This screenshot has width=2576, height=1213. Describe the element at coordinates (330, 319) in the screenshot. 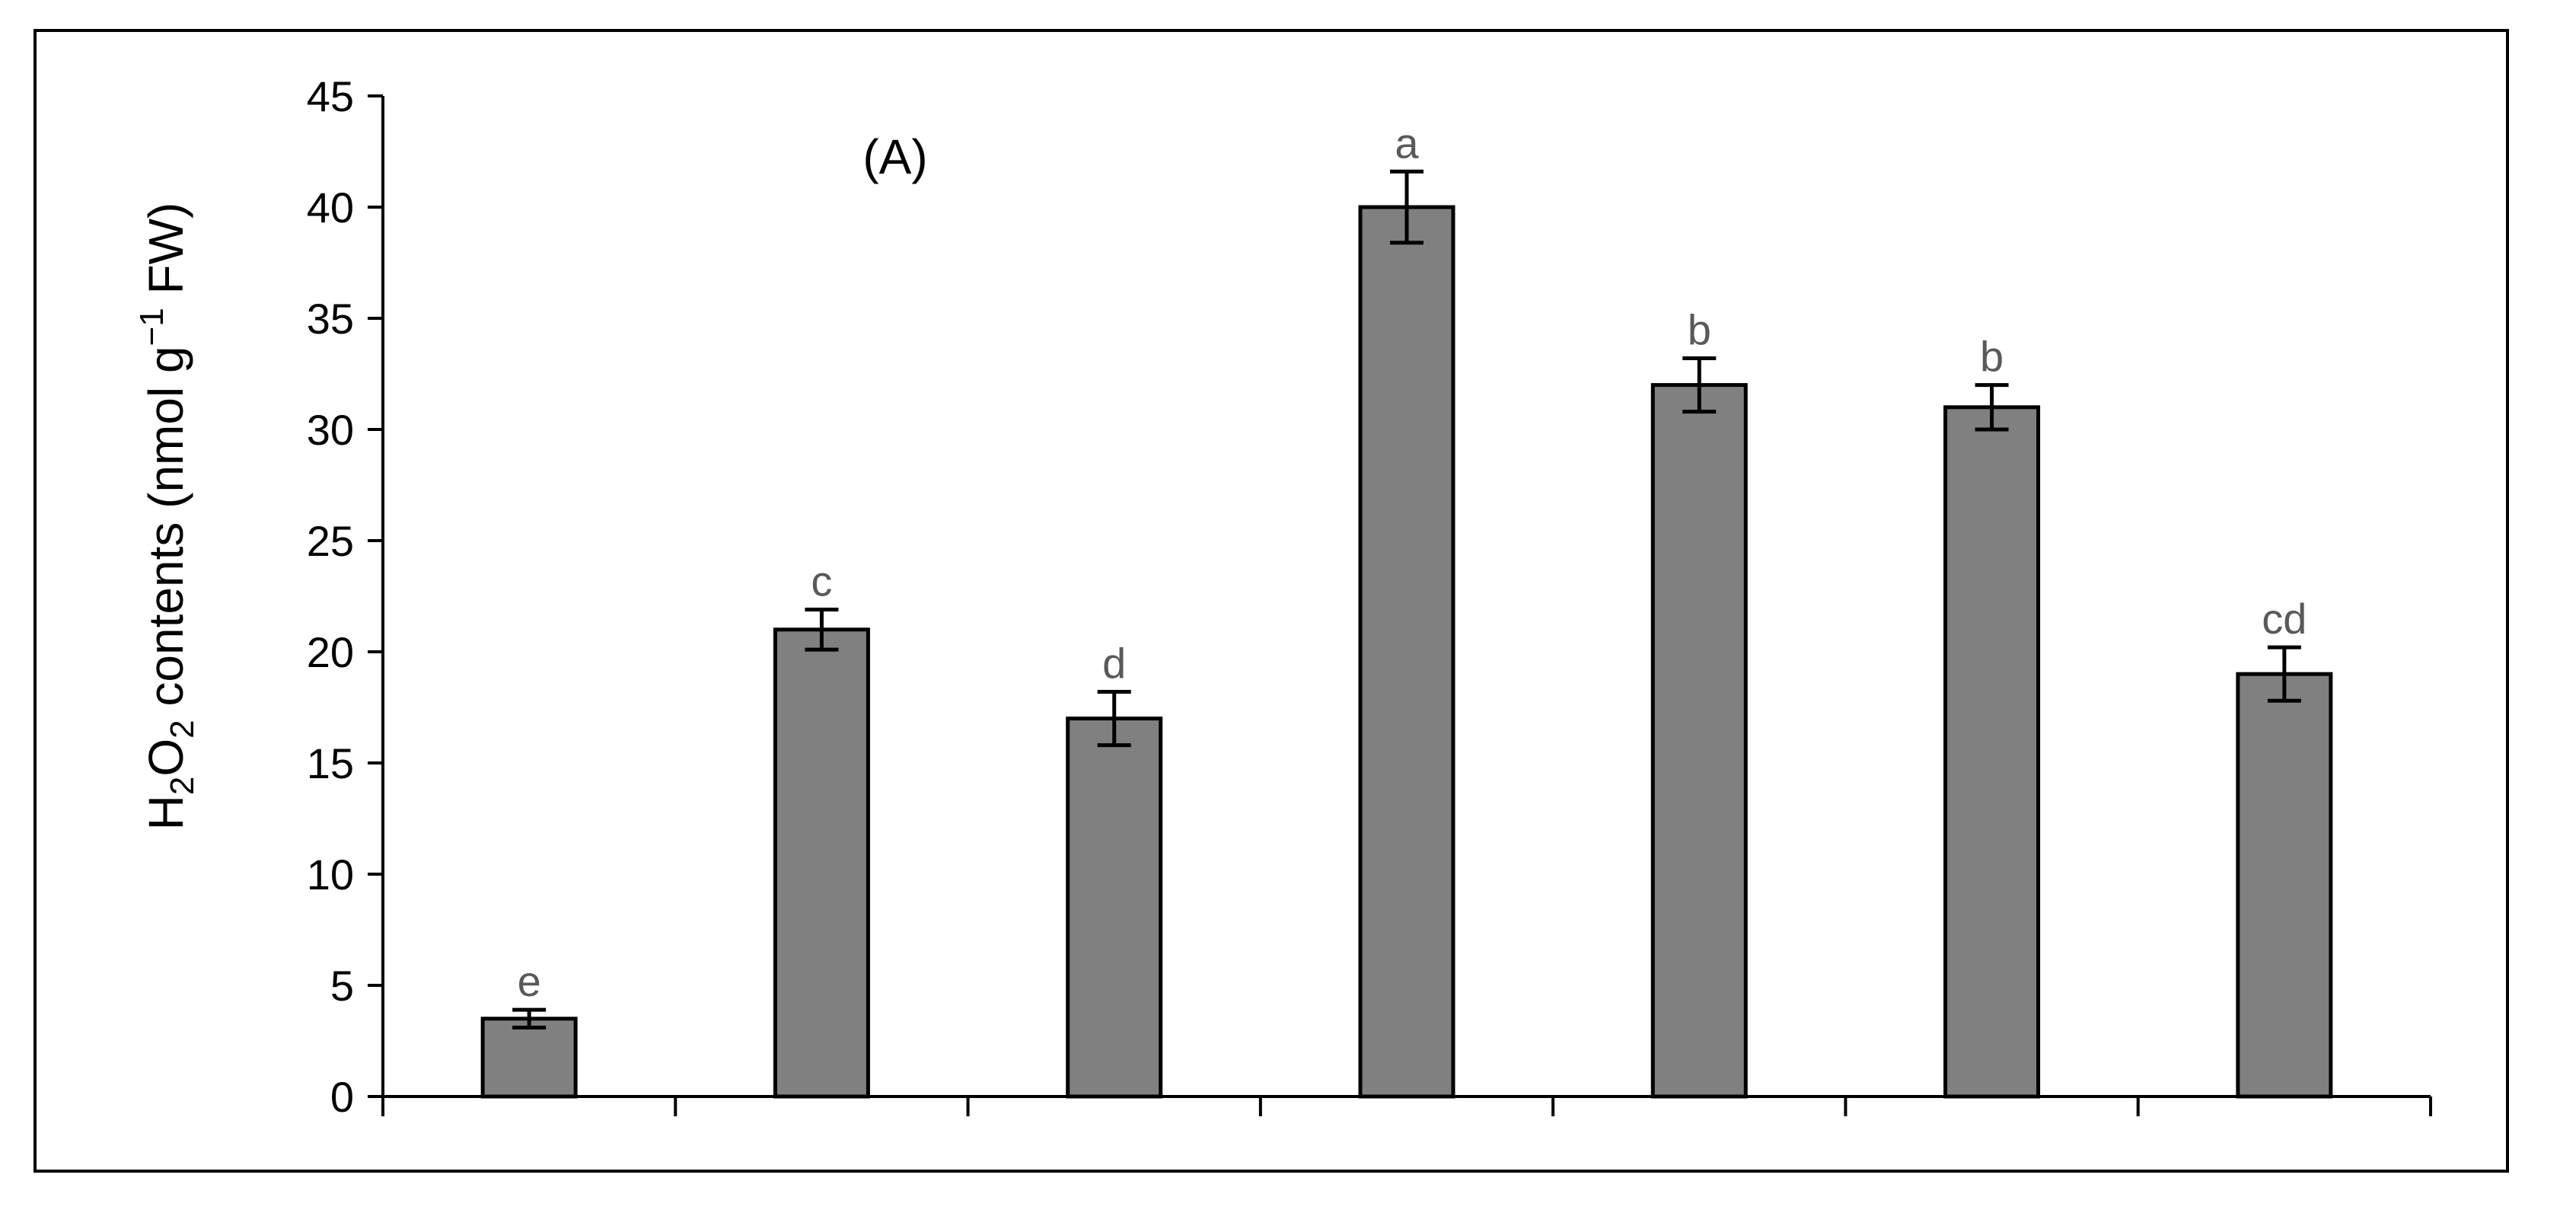

I see `y-tick-label: 35` at that location.